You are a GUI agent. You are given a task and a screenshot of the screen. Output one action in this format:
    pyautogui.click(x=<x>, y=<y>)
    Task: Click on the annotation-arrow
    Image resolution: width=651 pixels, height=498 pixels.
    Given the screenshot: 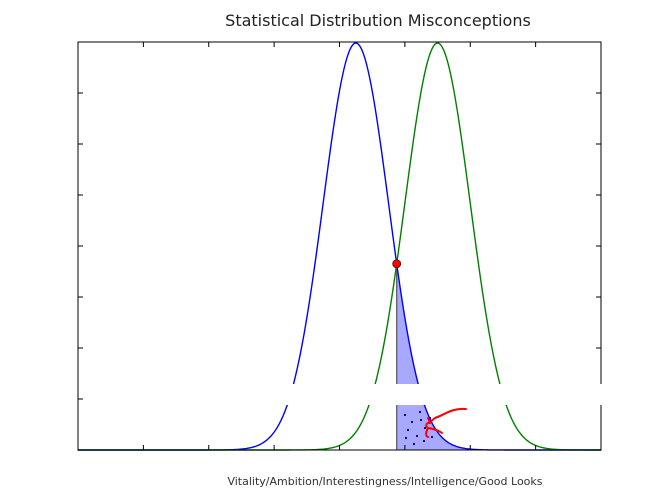 What is the action you would take?
    pyautogui.click(x=446, y=422)
    